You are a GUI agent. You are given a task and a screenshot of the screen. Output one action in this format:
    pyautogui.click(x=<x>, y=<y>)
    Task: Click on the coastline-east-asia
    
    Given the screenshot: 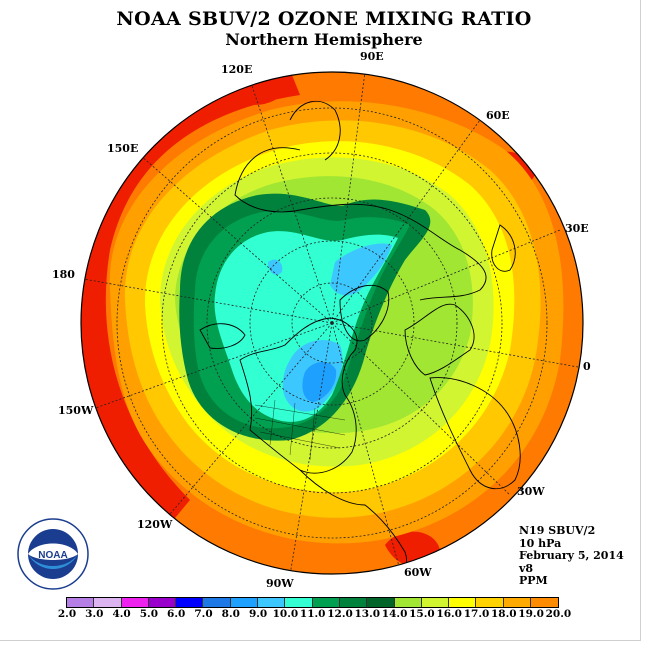 What is the action you would take?
    pyautogui.click(x=315, y=130)
    